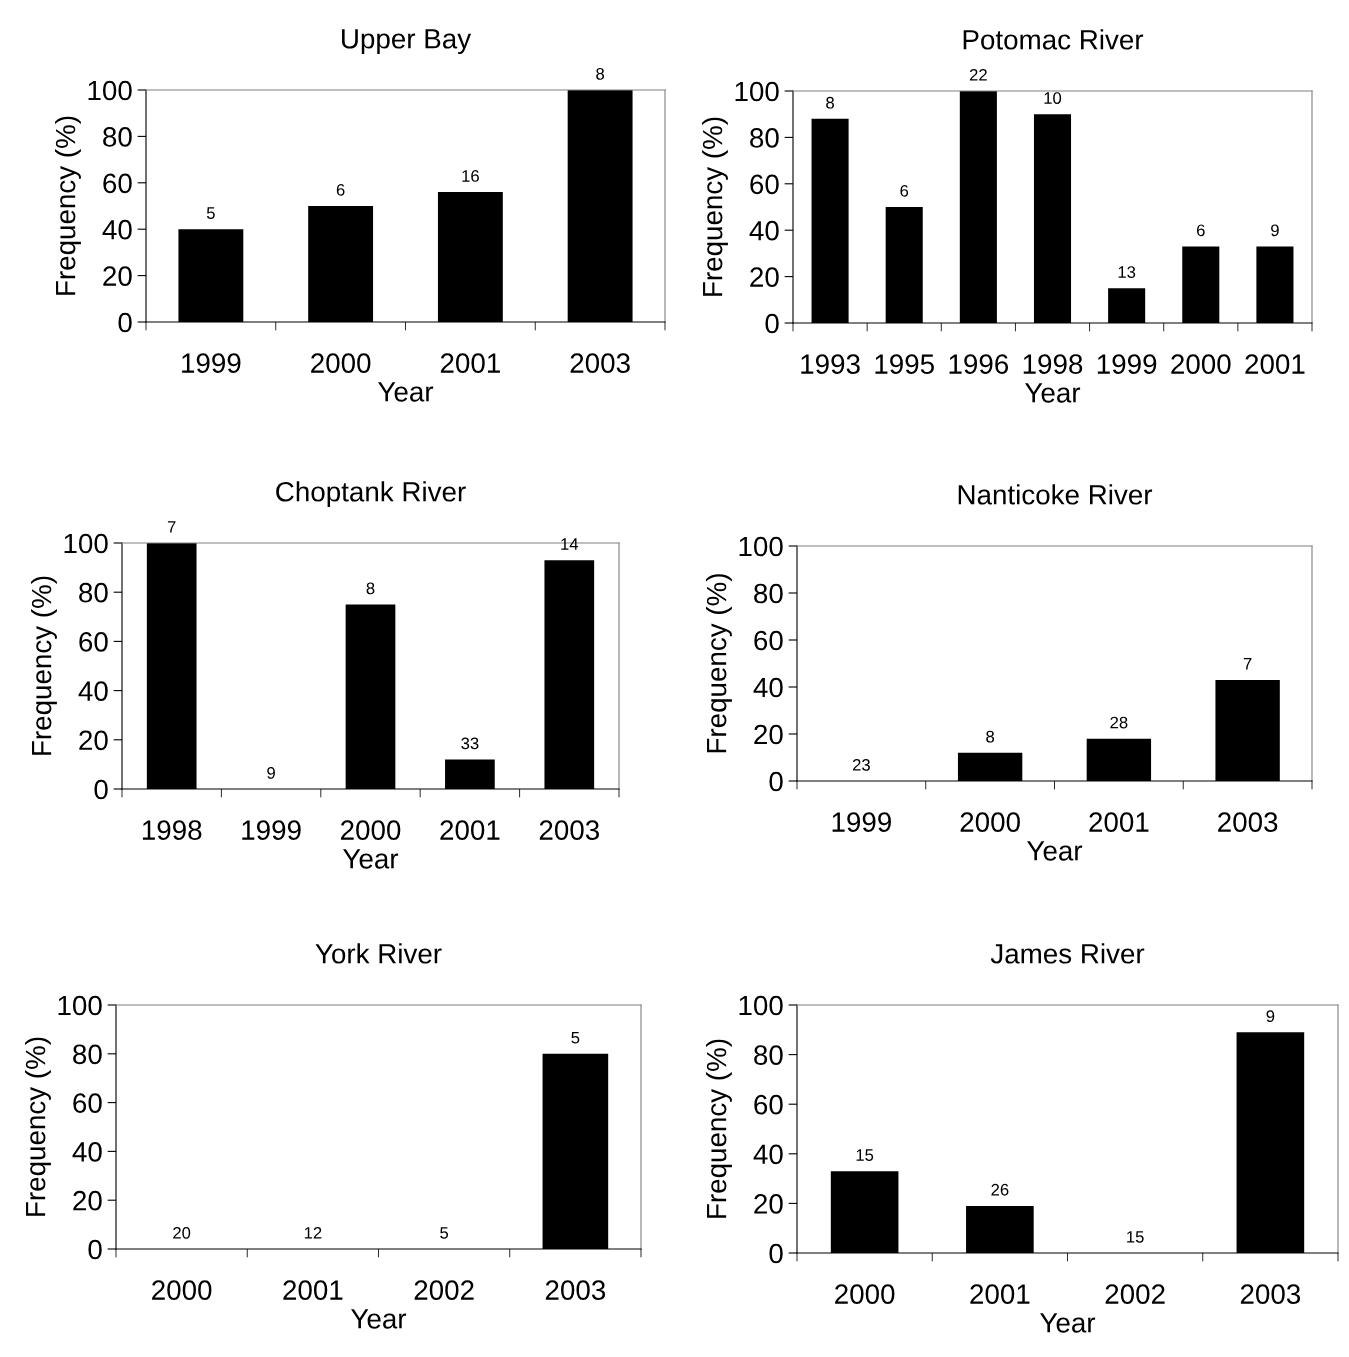 The height and width of the screenshot is (1357, 1349). What do you see at coordinates (371, 494) in the screenshot?
I see `chart-title: Choptank River` at bounding box center [371, 494].